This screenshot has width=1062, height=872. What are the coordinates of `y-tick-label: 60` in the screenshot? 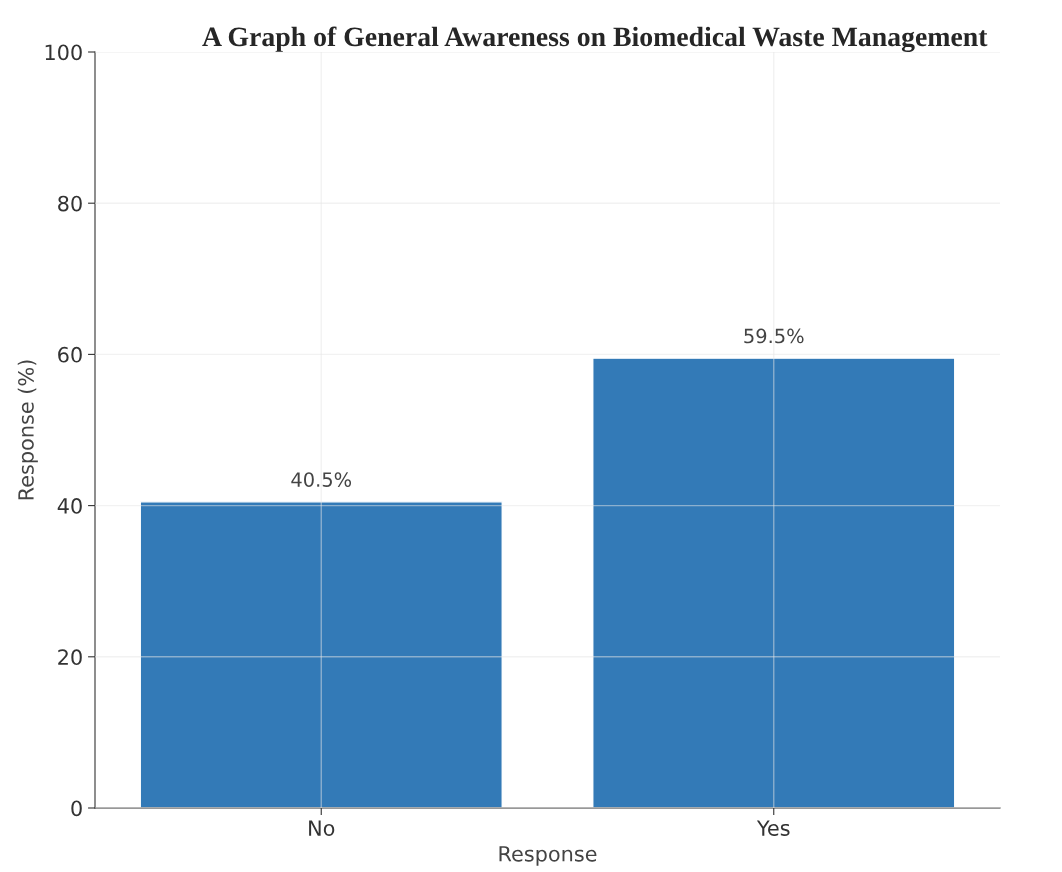 It's located at (70, 354).